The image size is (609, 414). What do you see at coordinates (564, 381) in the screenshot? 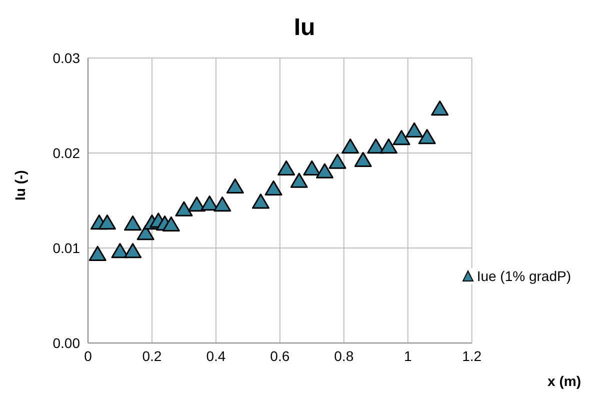
I see `x-axis-title: x (m)` at bounding box center [564, 381].